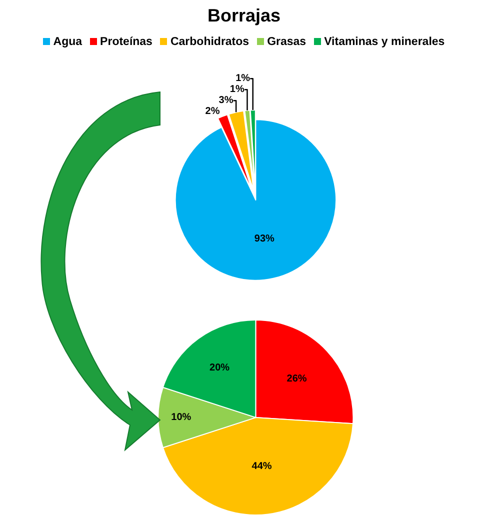 This screenshot has height=520, width=488. Describe the element at coordinates (181, 417) in the screenshot. I see `data-label: 10%` at that location.